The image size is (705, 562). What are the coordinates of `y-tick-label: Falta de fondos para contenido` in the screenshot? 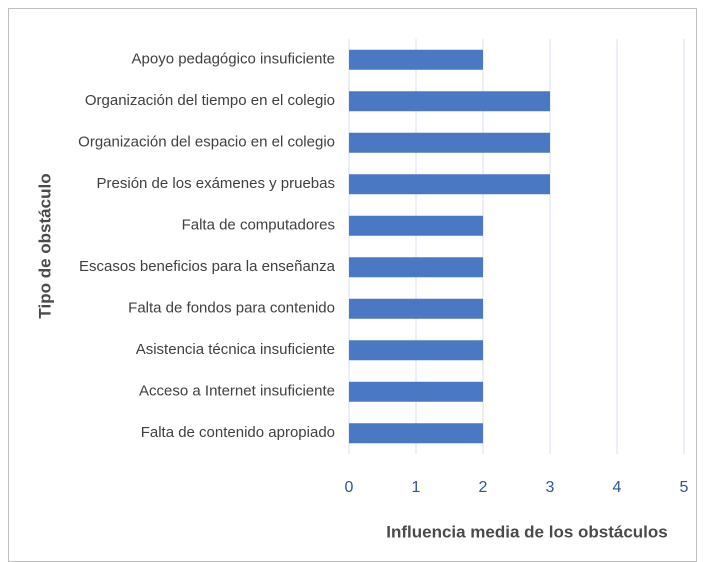 It's located at (231, 308).